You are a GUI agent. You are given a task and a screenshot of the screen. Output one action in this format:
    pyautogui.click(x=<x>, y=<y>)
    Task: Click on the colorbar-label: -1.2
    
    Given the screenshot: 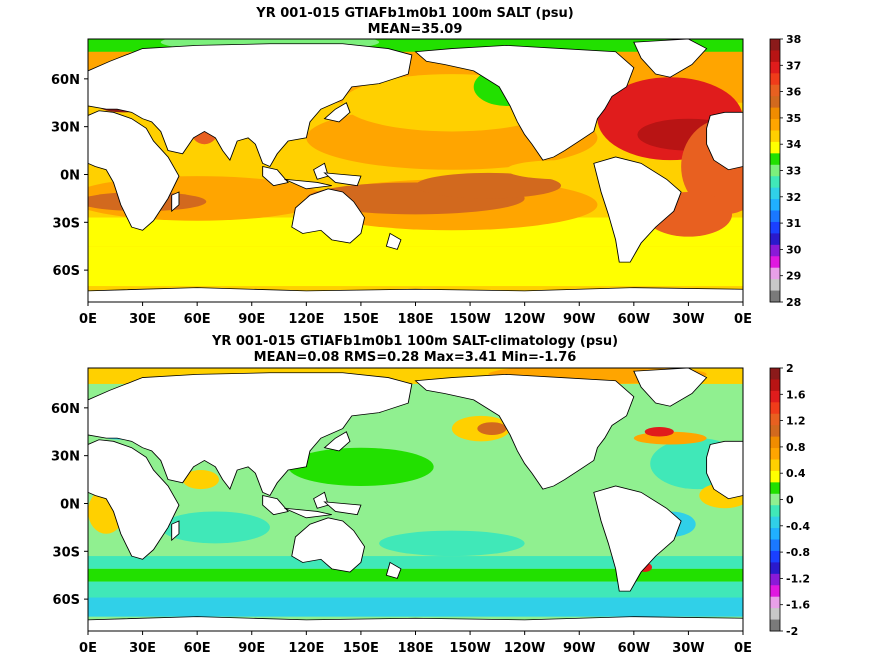 What is the action you would take?
    pyautogui.click(x=798, y=578)
    